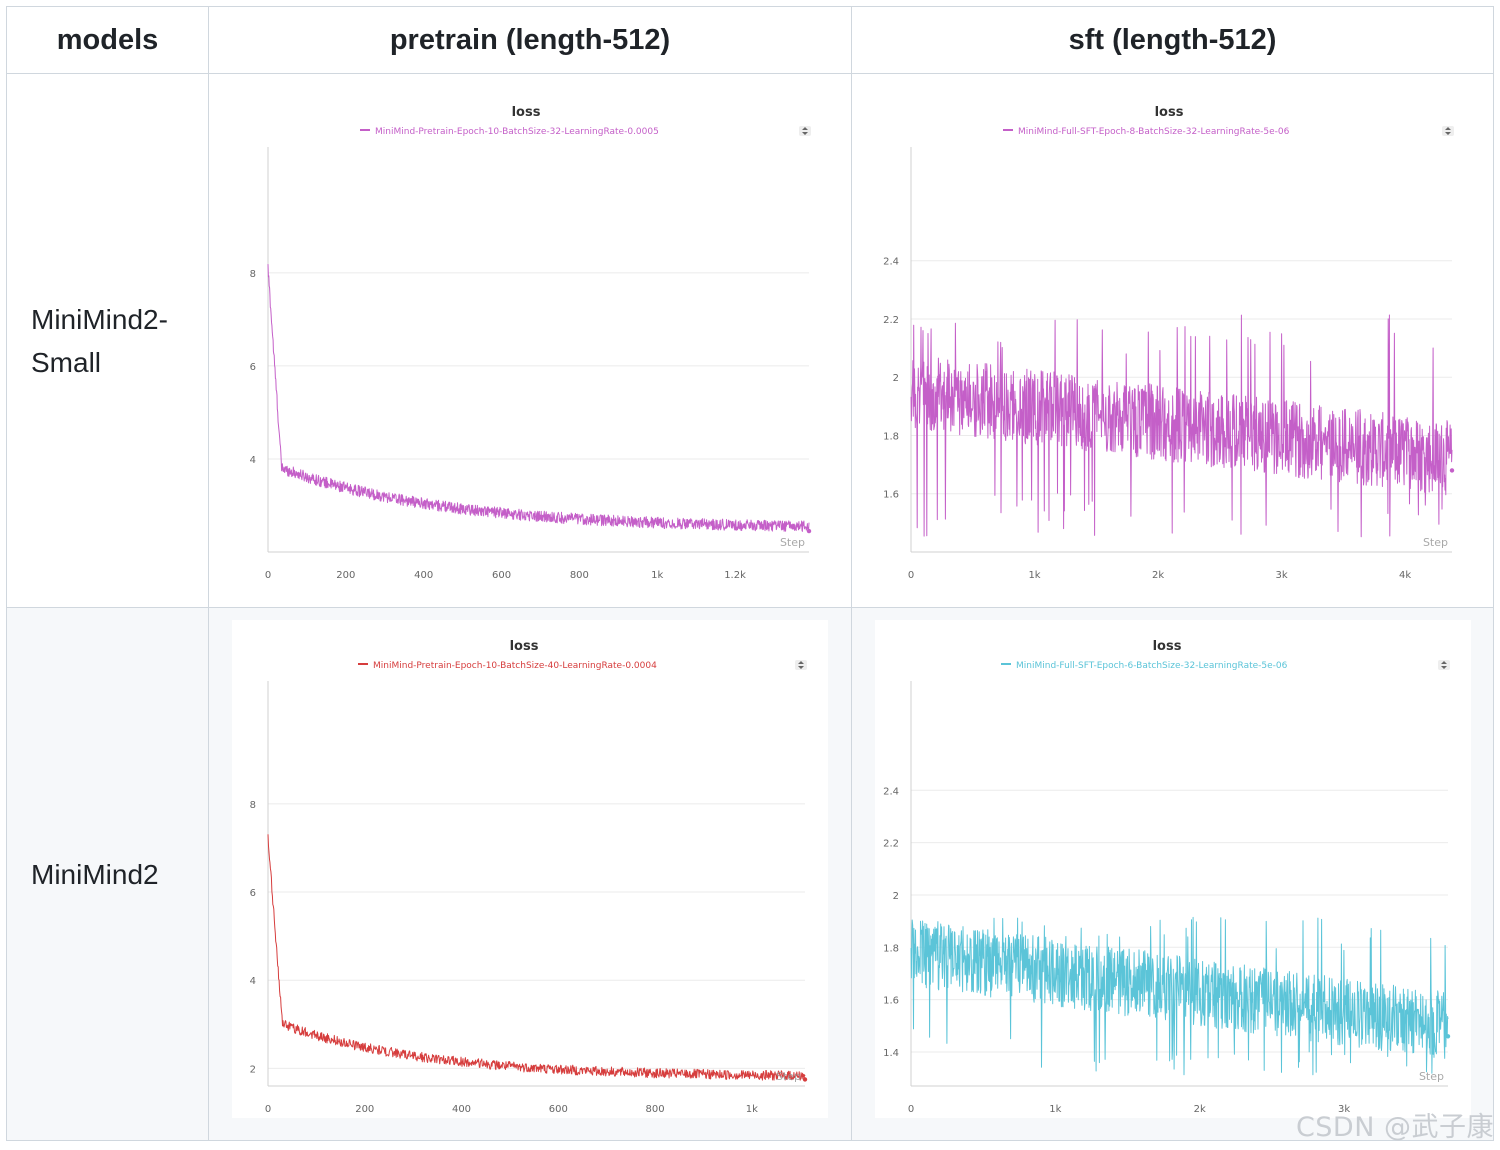  What do you see at coordinates (95, 874) in the screenshot?
I see `model-name-base: MiniMind2` at bounding box center [95, 874].